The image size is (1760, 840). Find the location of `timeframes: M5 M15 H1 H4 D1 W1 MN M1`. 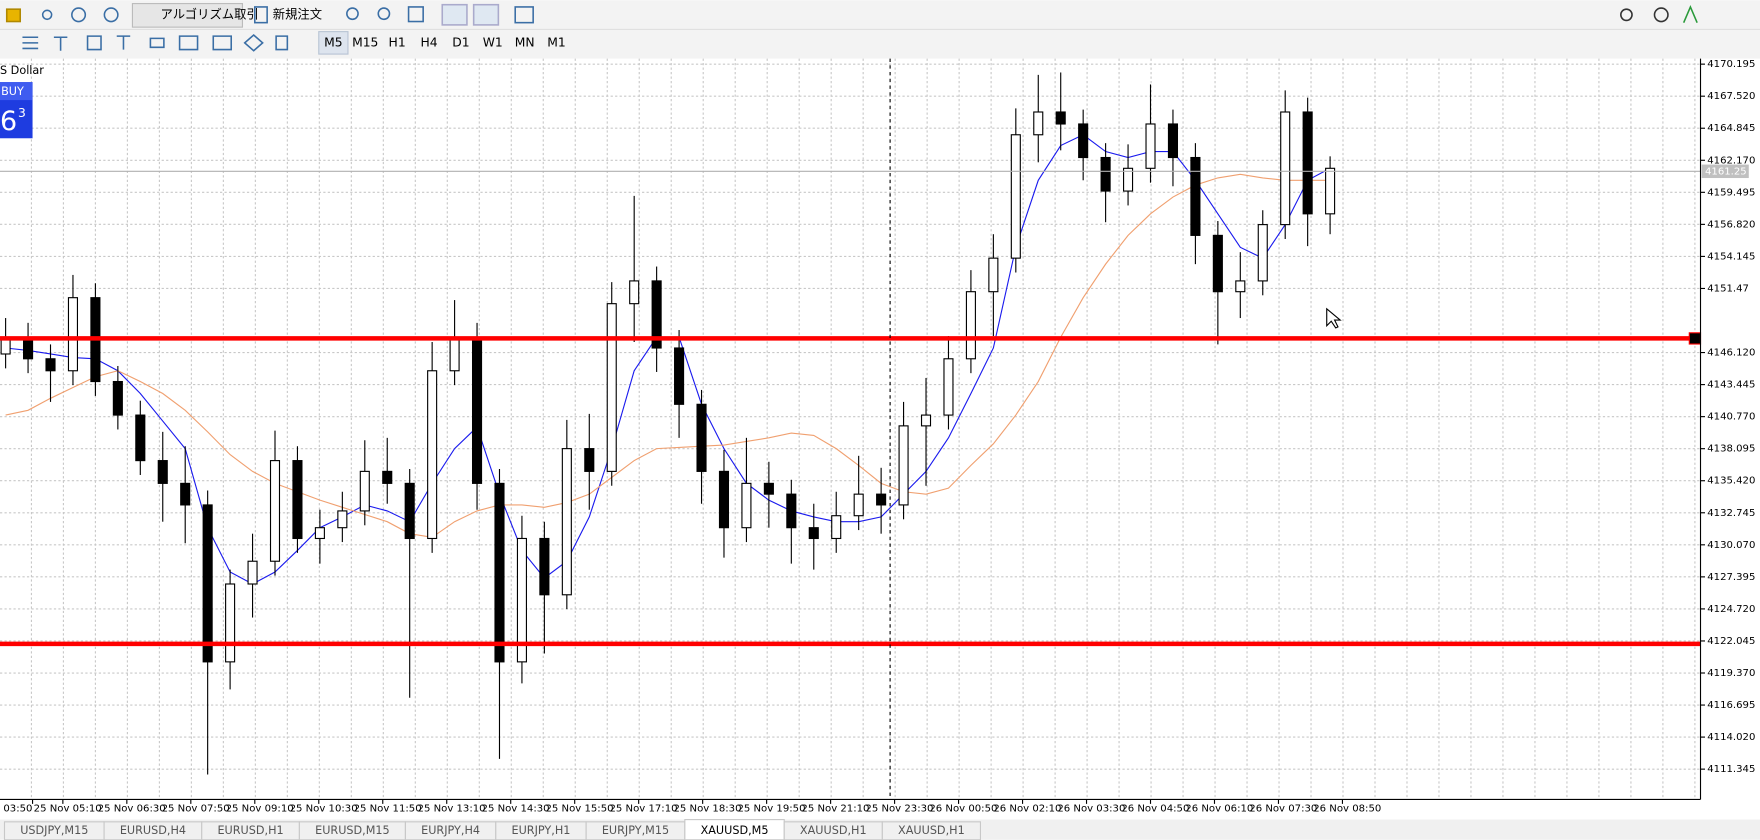

timeframes: M5 M15 H1 H4 D1 W1 MN M1 is located at coordinates (442, 43).